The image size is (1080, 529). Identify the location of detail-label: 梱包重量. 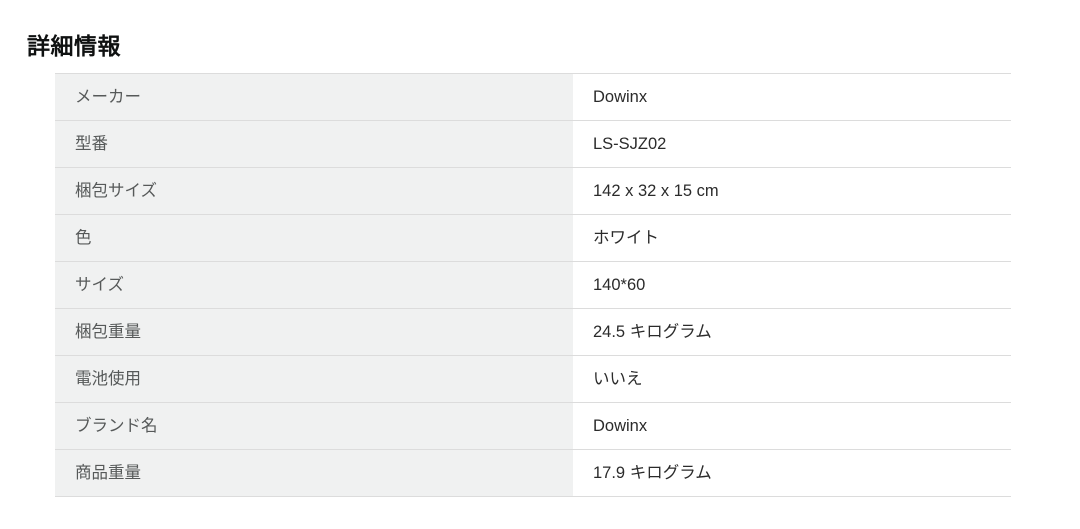
(314, 332).